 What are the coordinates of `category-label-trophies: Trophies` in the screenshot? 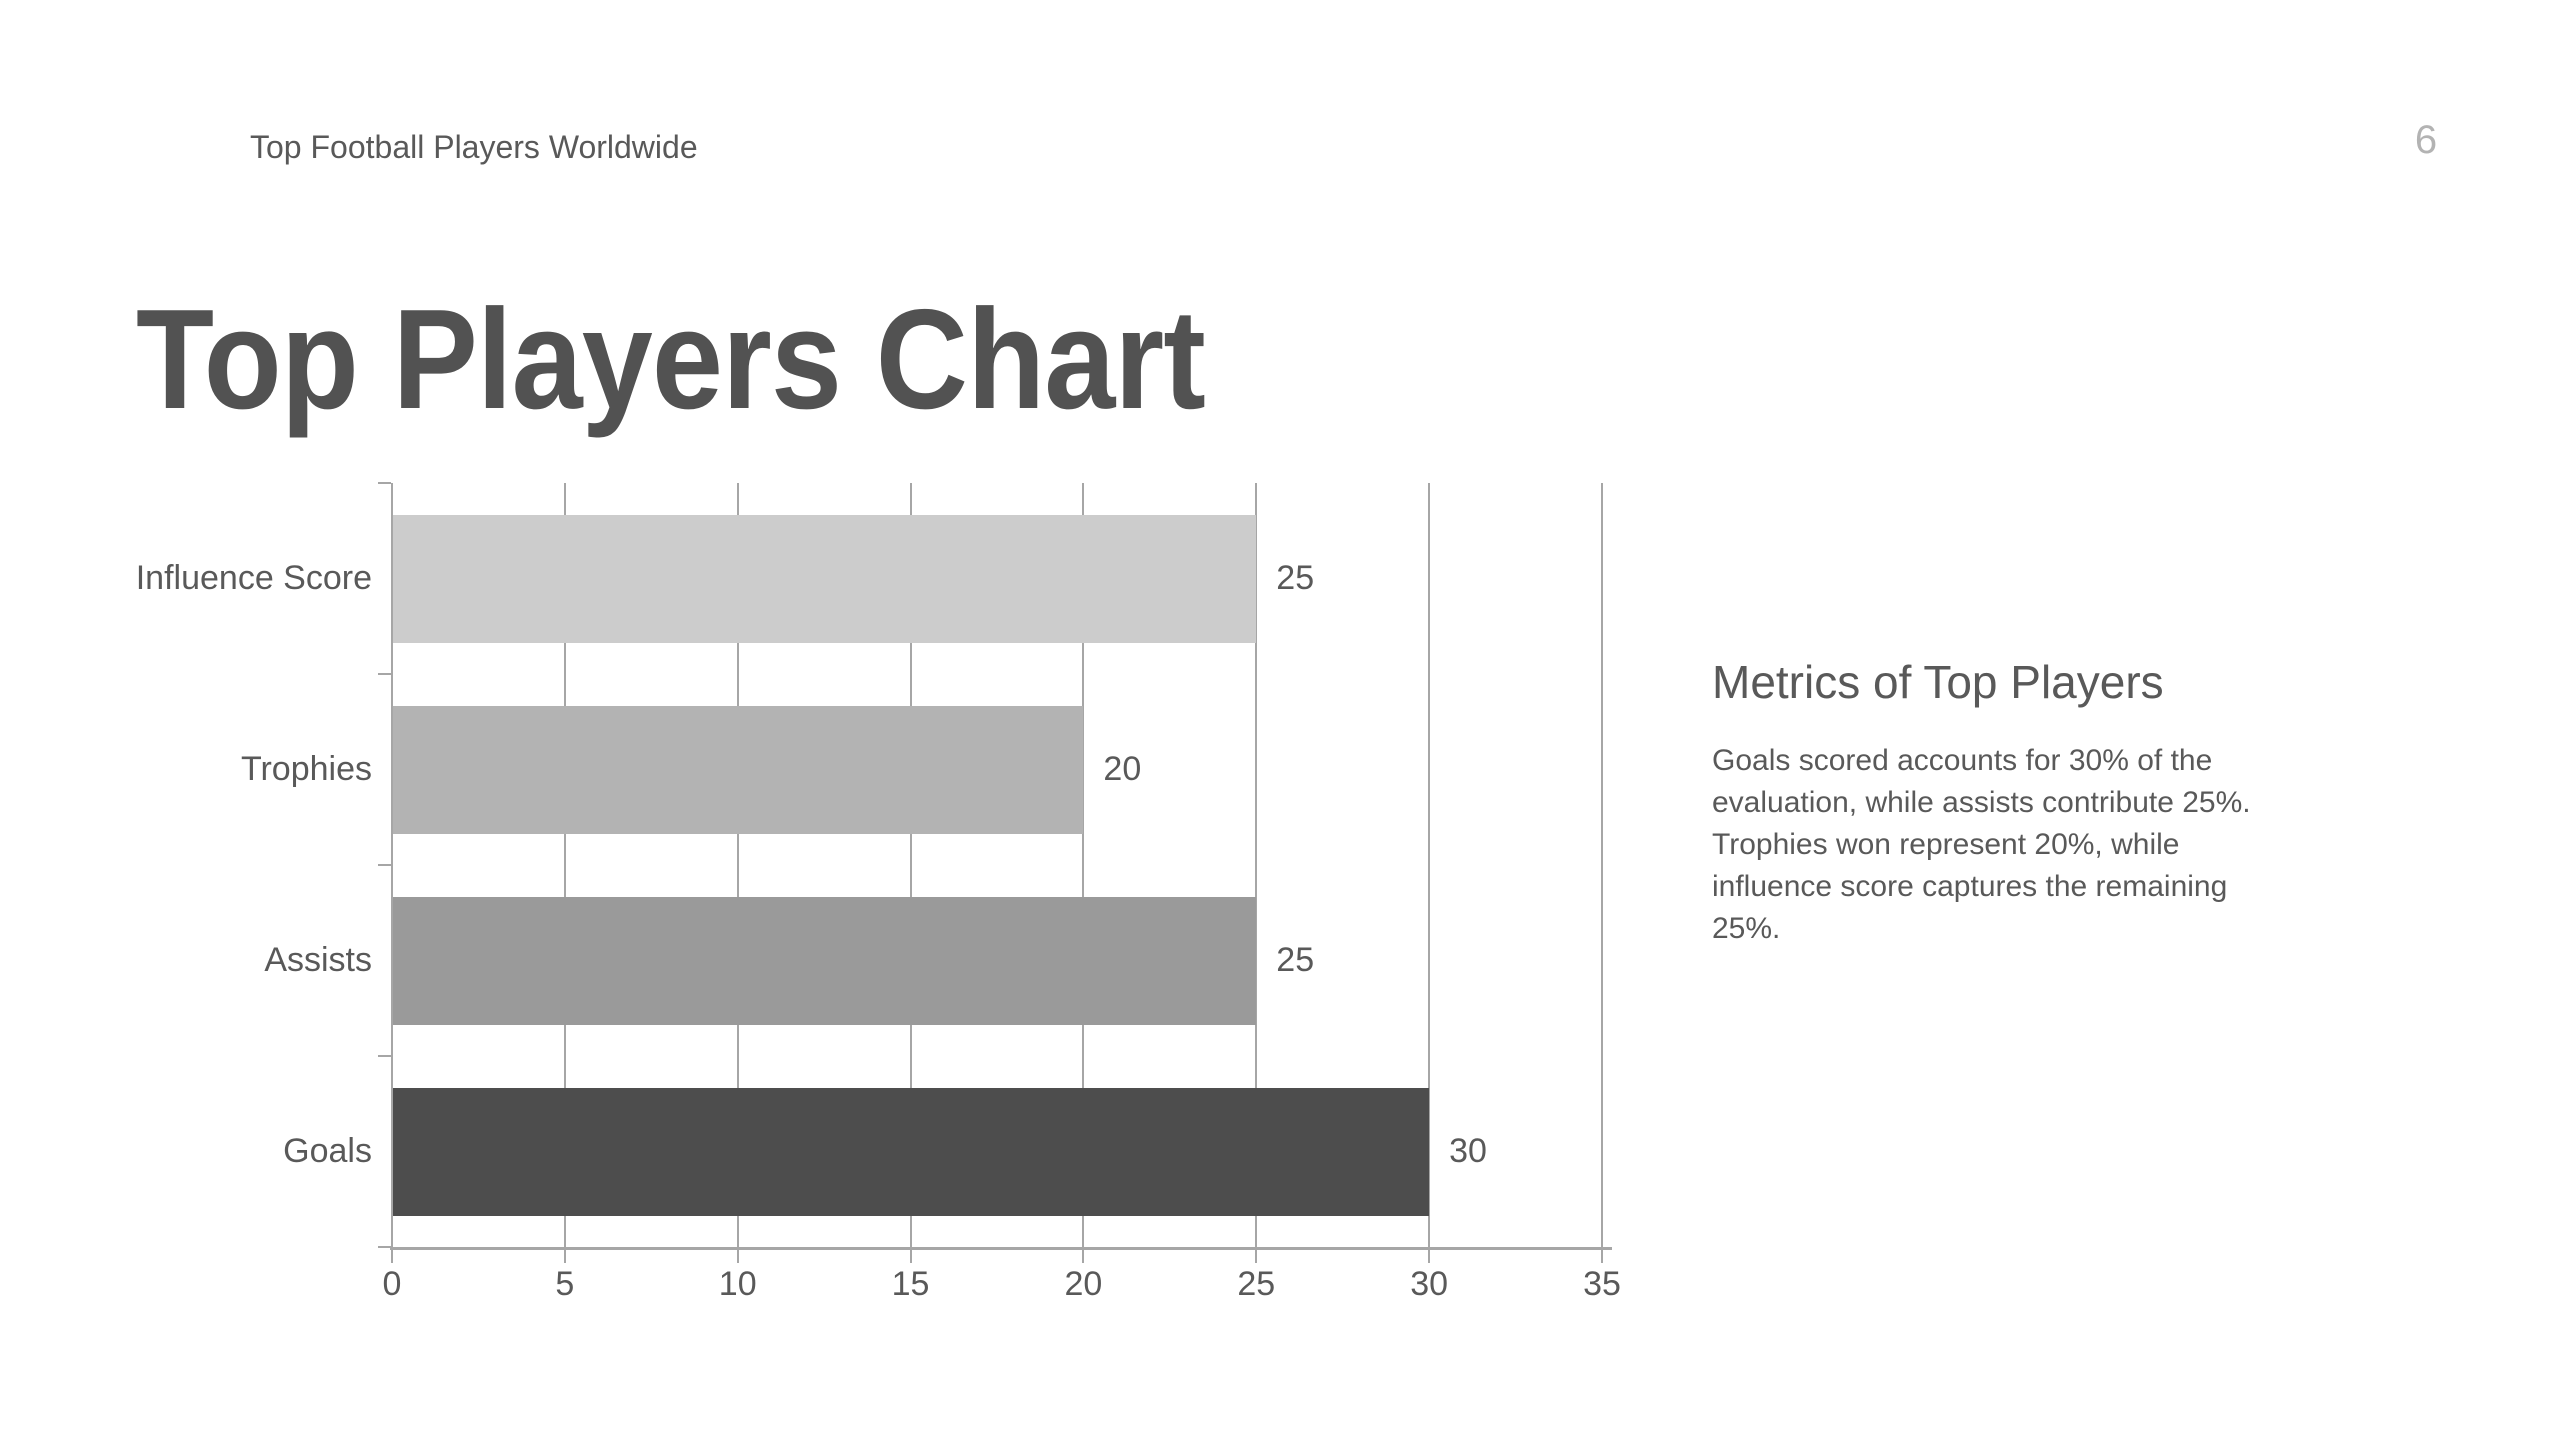 It's located at (306, 769).